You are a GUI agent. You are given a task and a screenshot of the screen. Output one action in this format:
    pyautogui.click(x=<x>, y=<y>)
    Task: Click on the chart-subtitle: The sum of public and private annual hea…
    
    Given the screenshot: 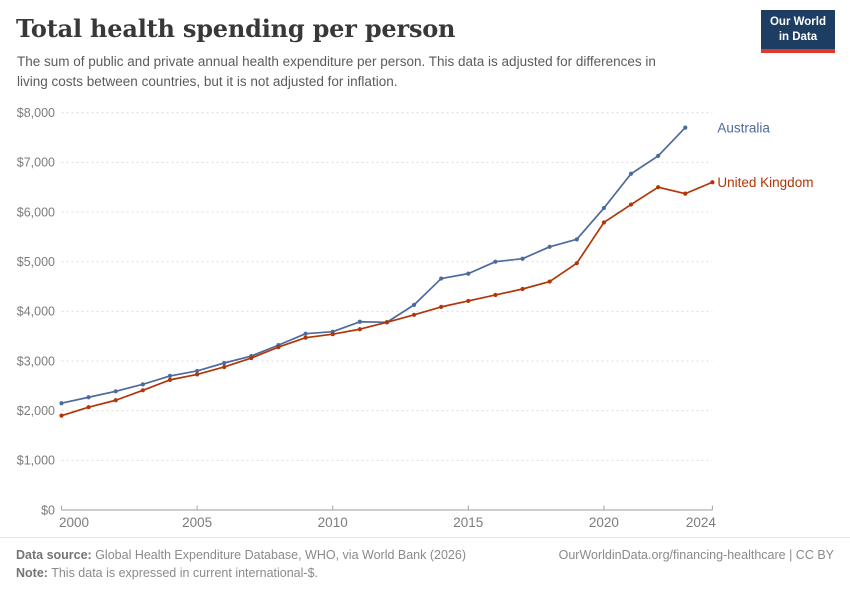 What is the action you would take?
    pyautogui.click(x=336, y=72)
    